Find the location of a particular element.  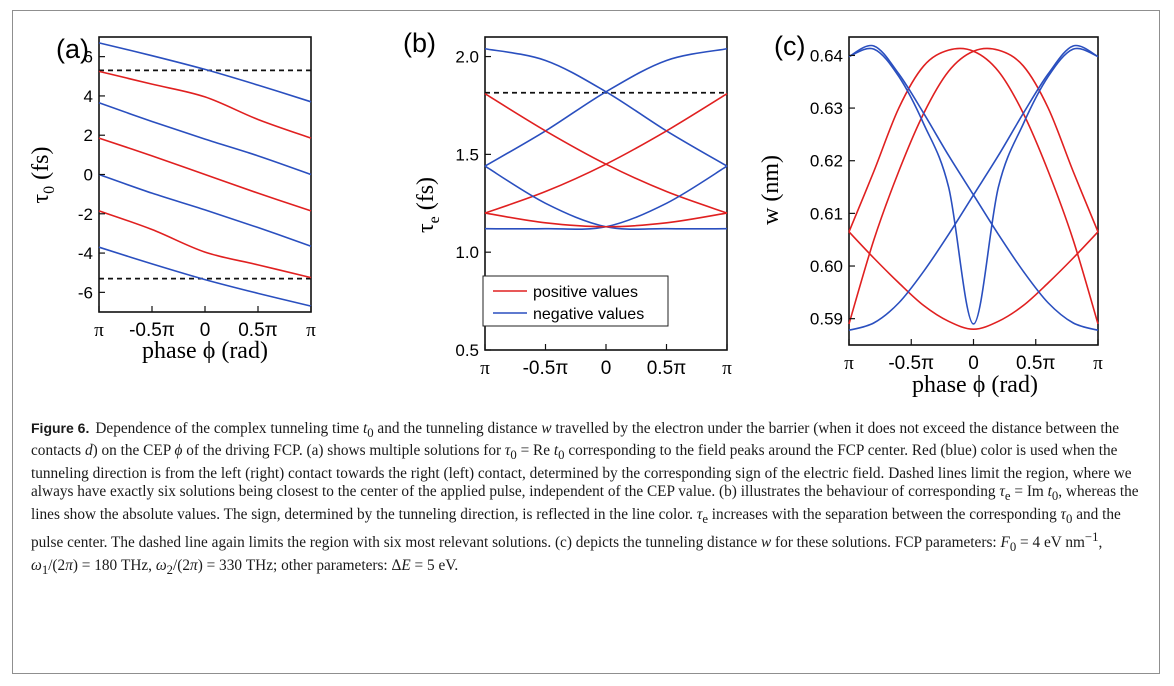

x-axis-label-c: phase ϕ (rad) is located at coordinates (975, 385).